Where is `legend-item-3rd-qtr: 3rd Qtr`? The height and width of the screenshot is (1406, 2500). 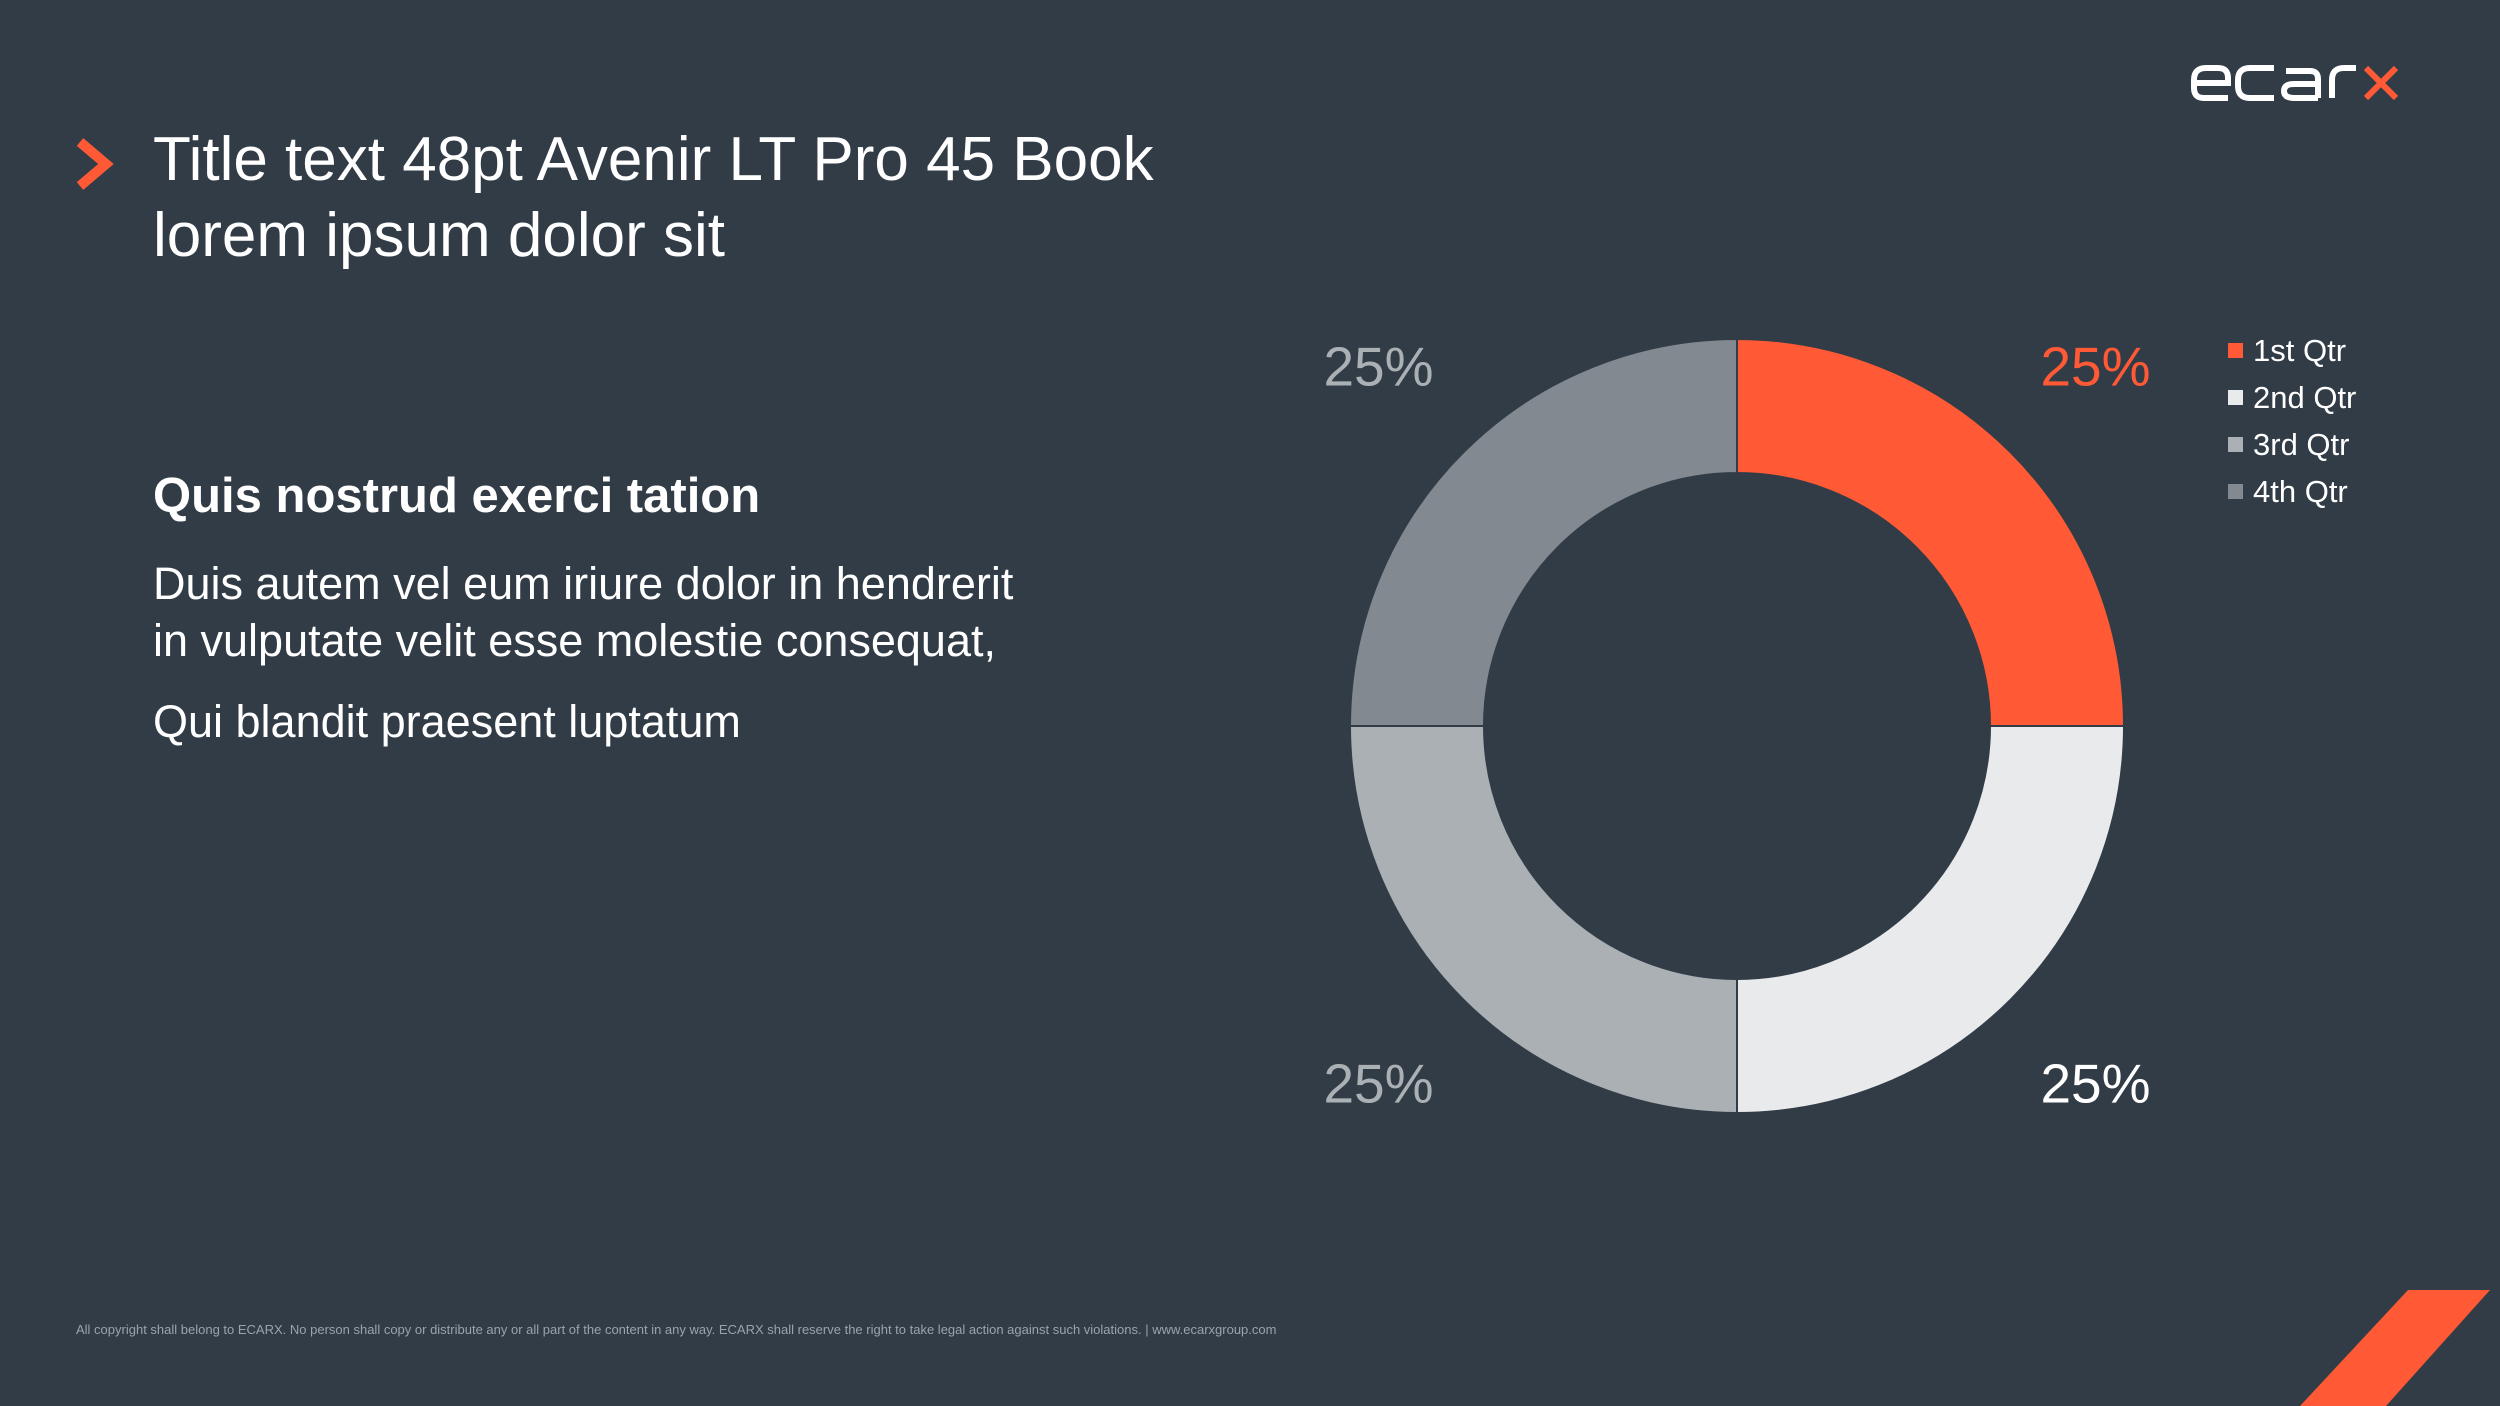
legend-item-3rd-qtr: 3rd Qtr is located at coordinates (2292, 444).